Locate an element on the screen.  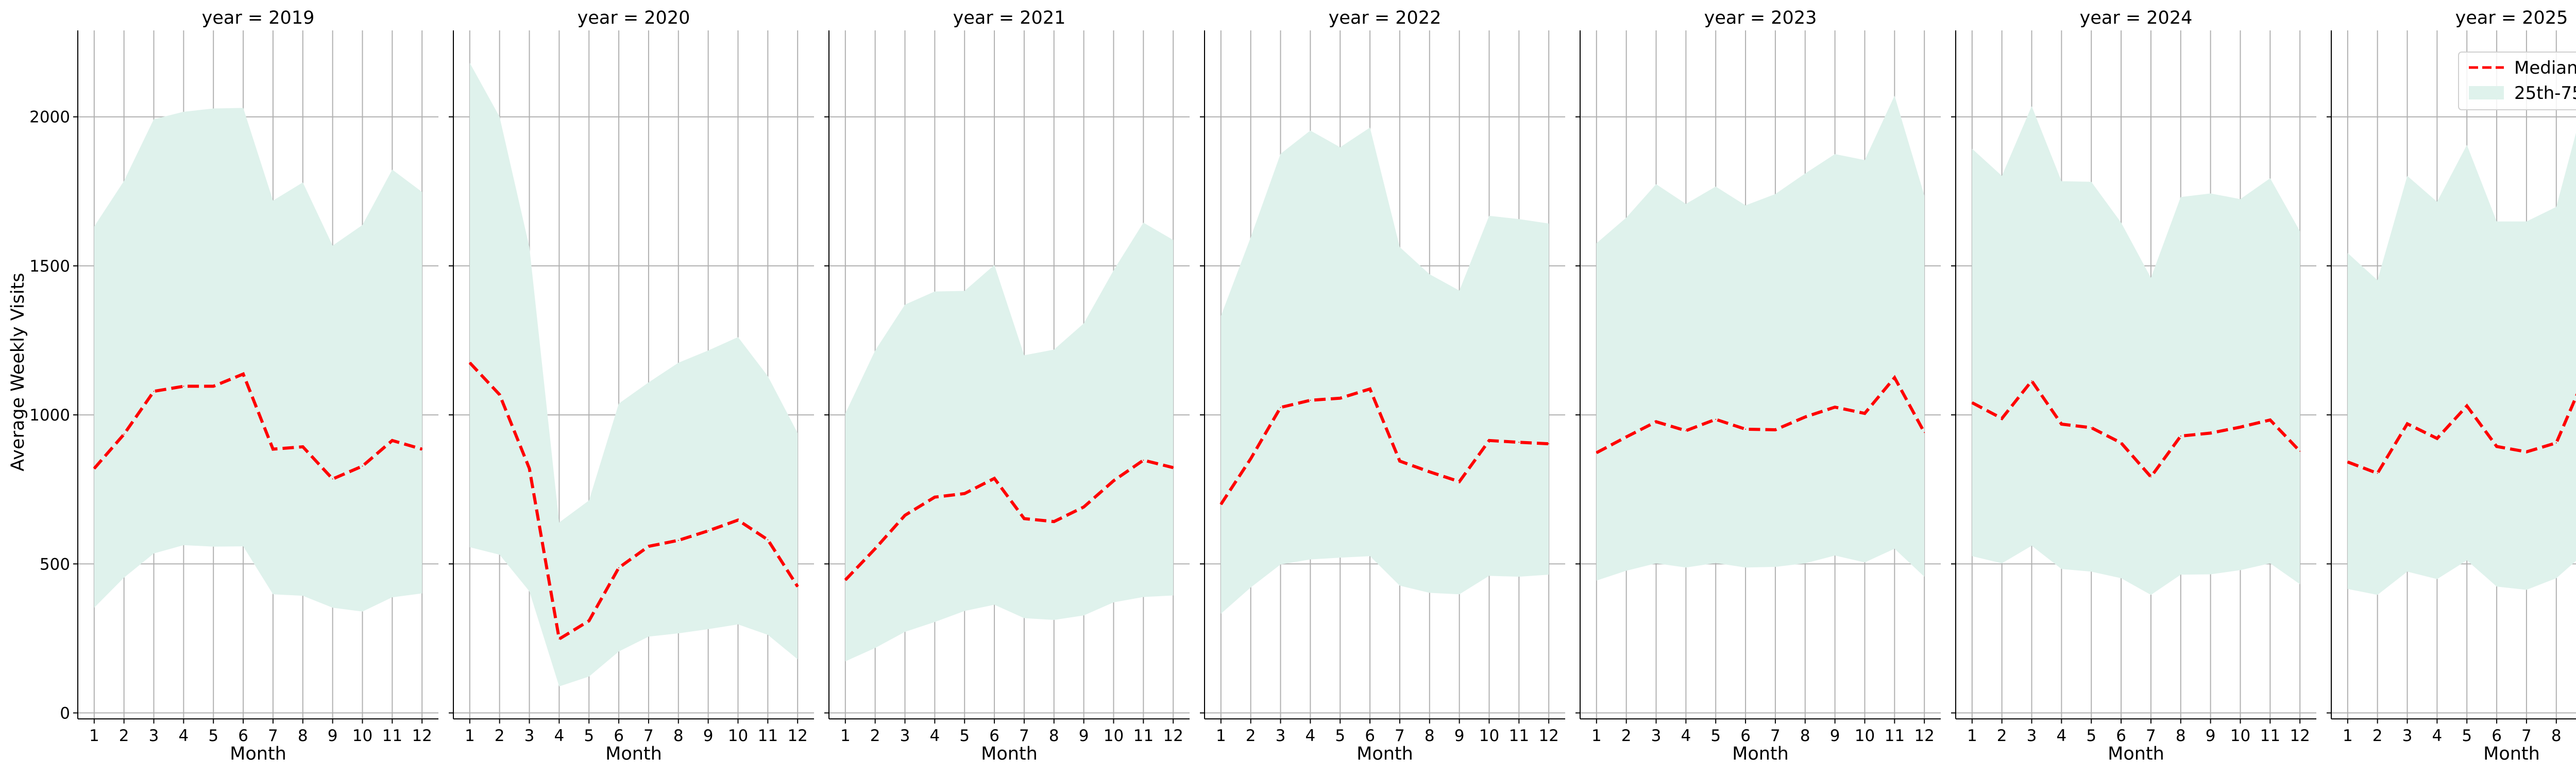
percentile-band-2019 is located at coordinates (258, 360).